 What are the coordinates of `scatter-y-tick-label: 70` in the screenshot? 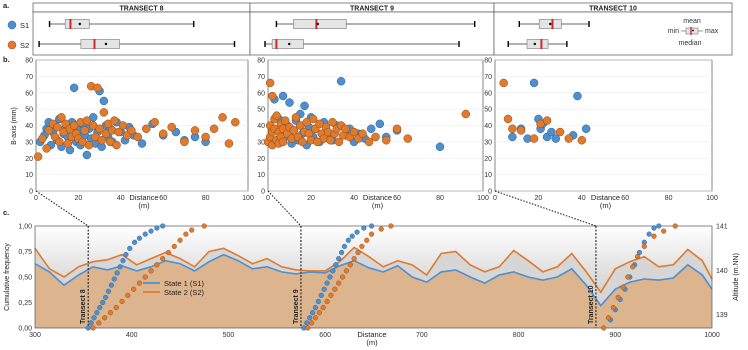 It's located at (488, 77).